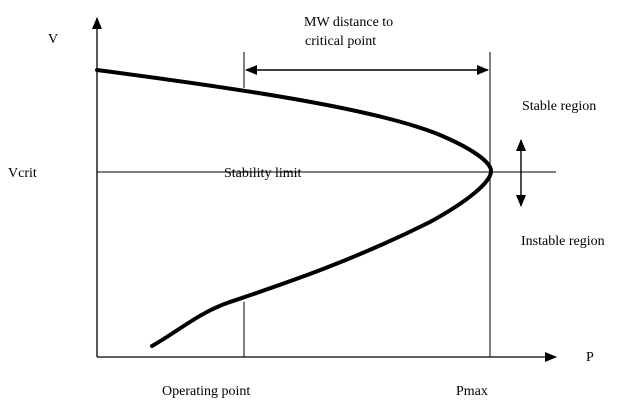 The width and height of the screenshot is (619, 401). I want to click on instable-region-label: Instable region, so click(563, 241).